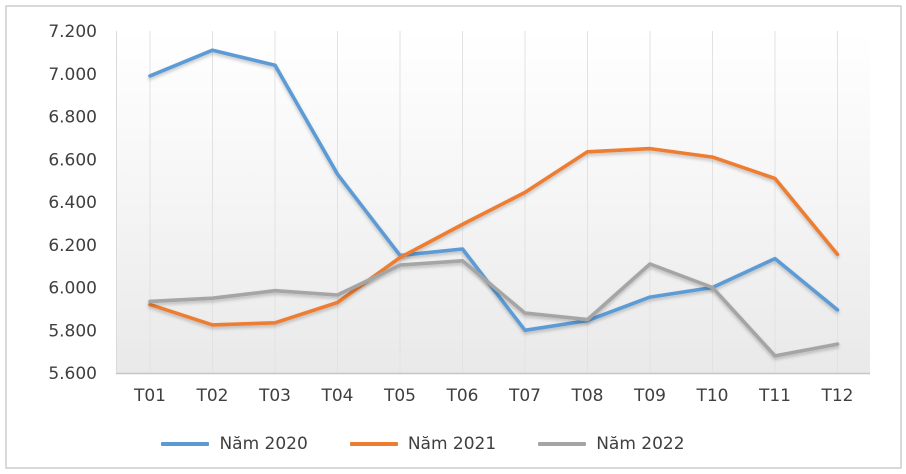  Describe the element at coordinates (72, 374) in the screenshot. I see `y-tick-label: 5.600` at that location.